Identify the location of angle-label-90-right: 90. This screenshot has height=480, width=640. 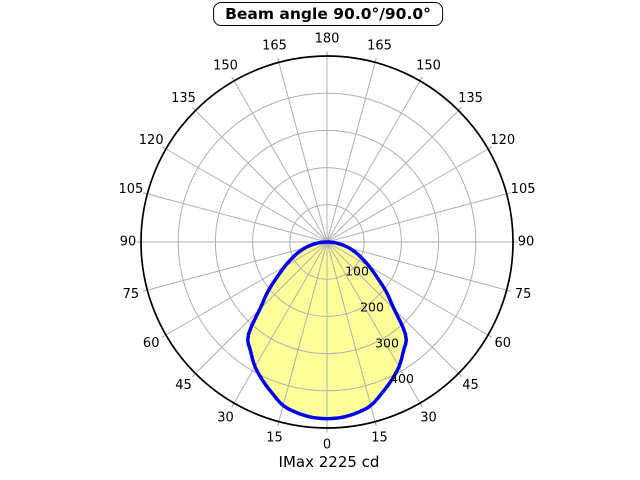
(526, 242).